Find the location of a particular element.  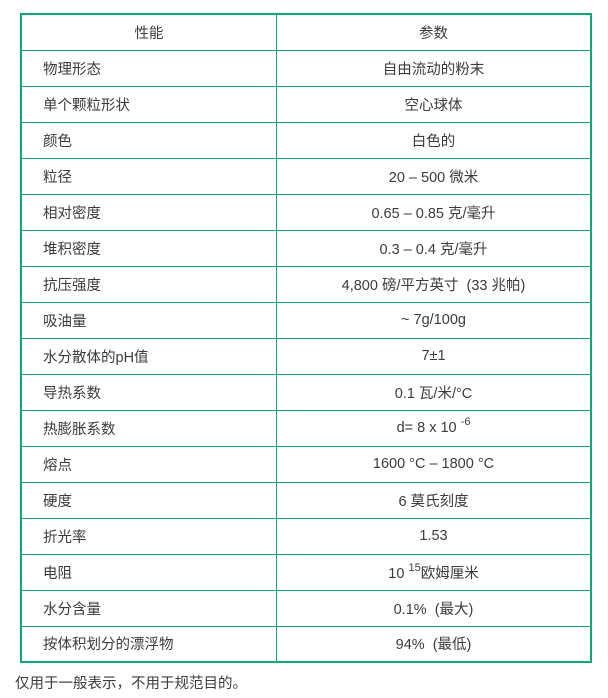

superscript: -6 is located at coordinates (465, 422).